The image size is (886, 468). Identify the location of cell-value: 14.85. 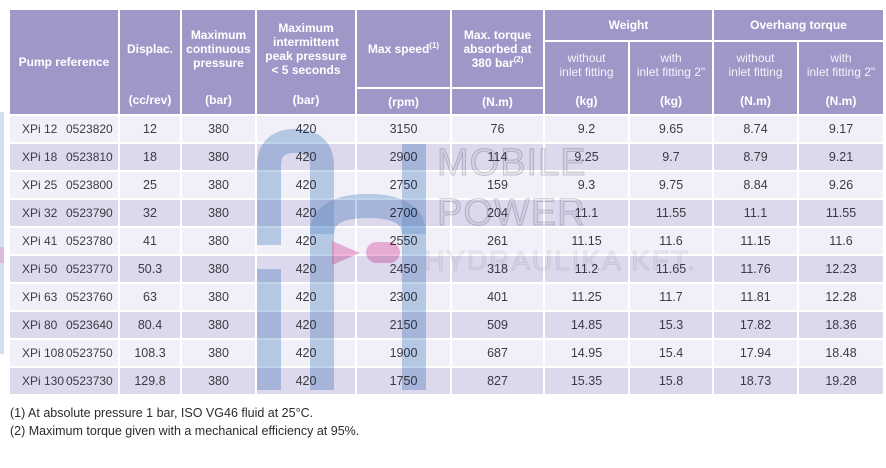
(586, 325).